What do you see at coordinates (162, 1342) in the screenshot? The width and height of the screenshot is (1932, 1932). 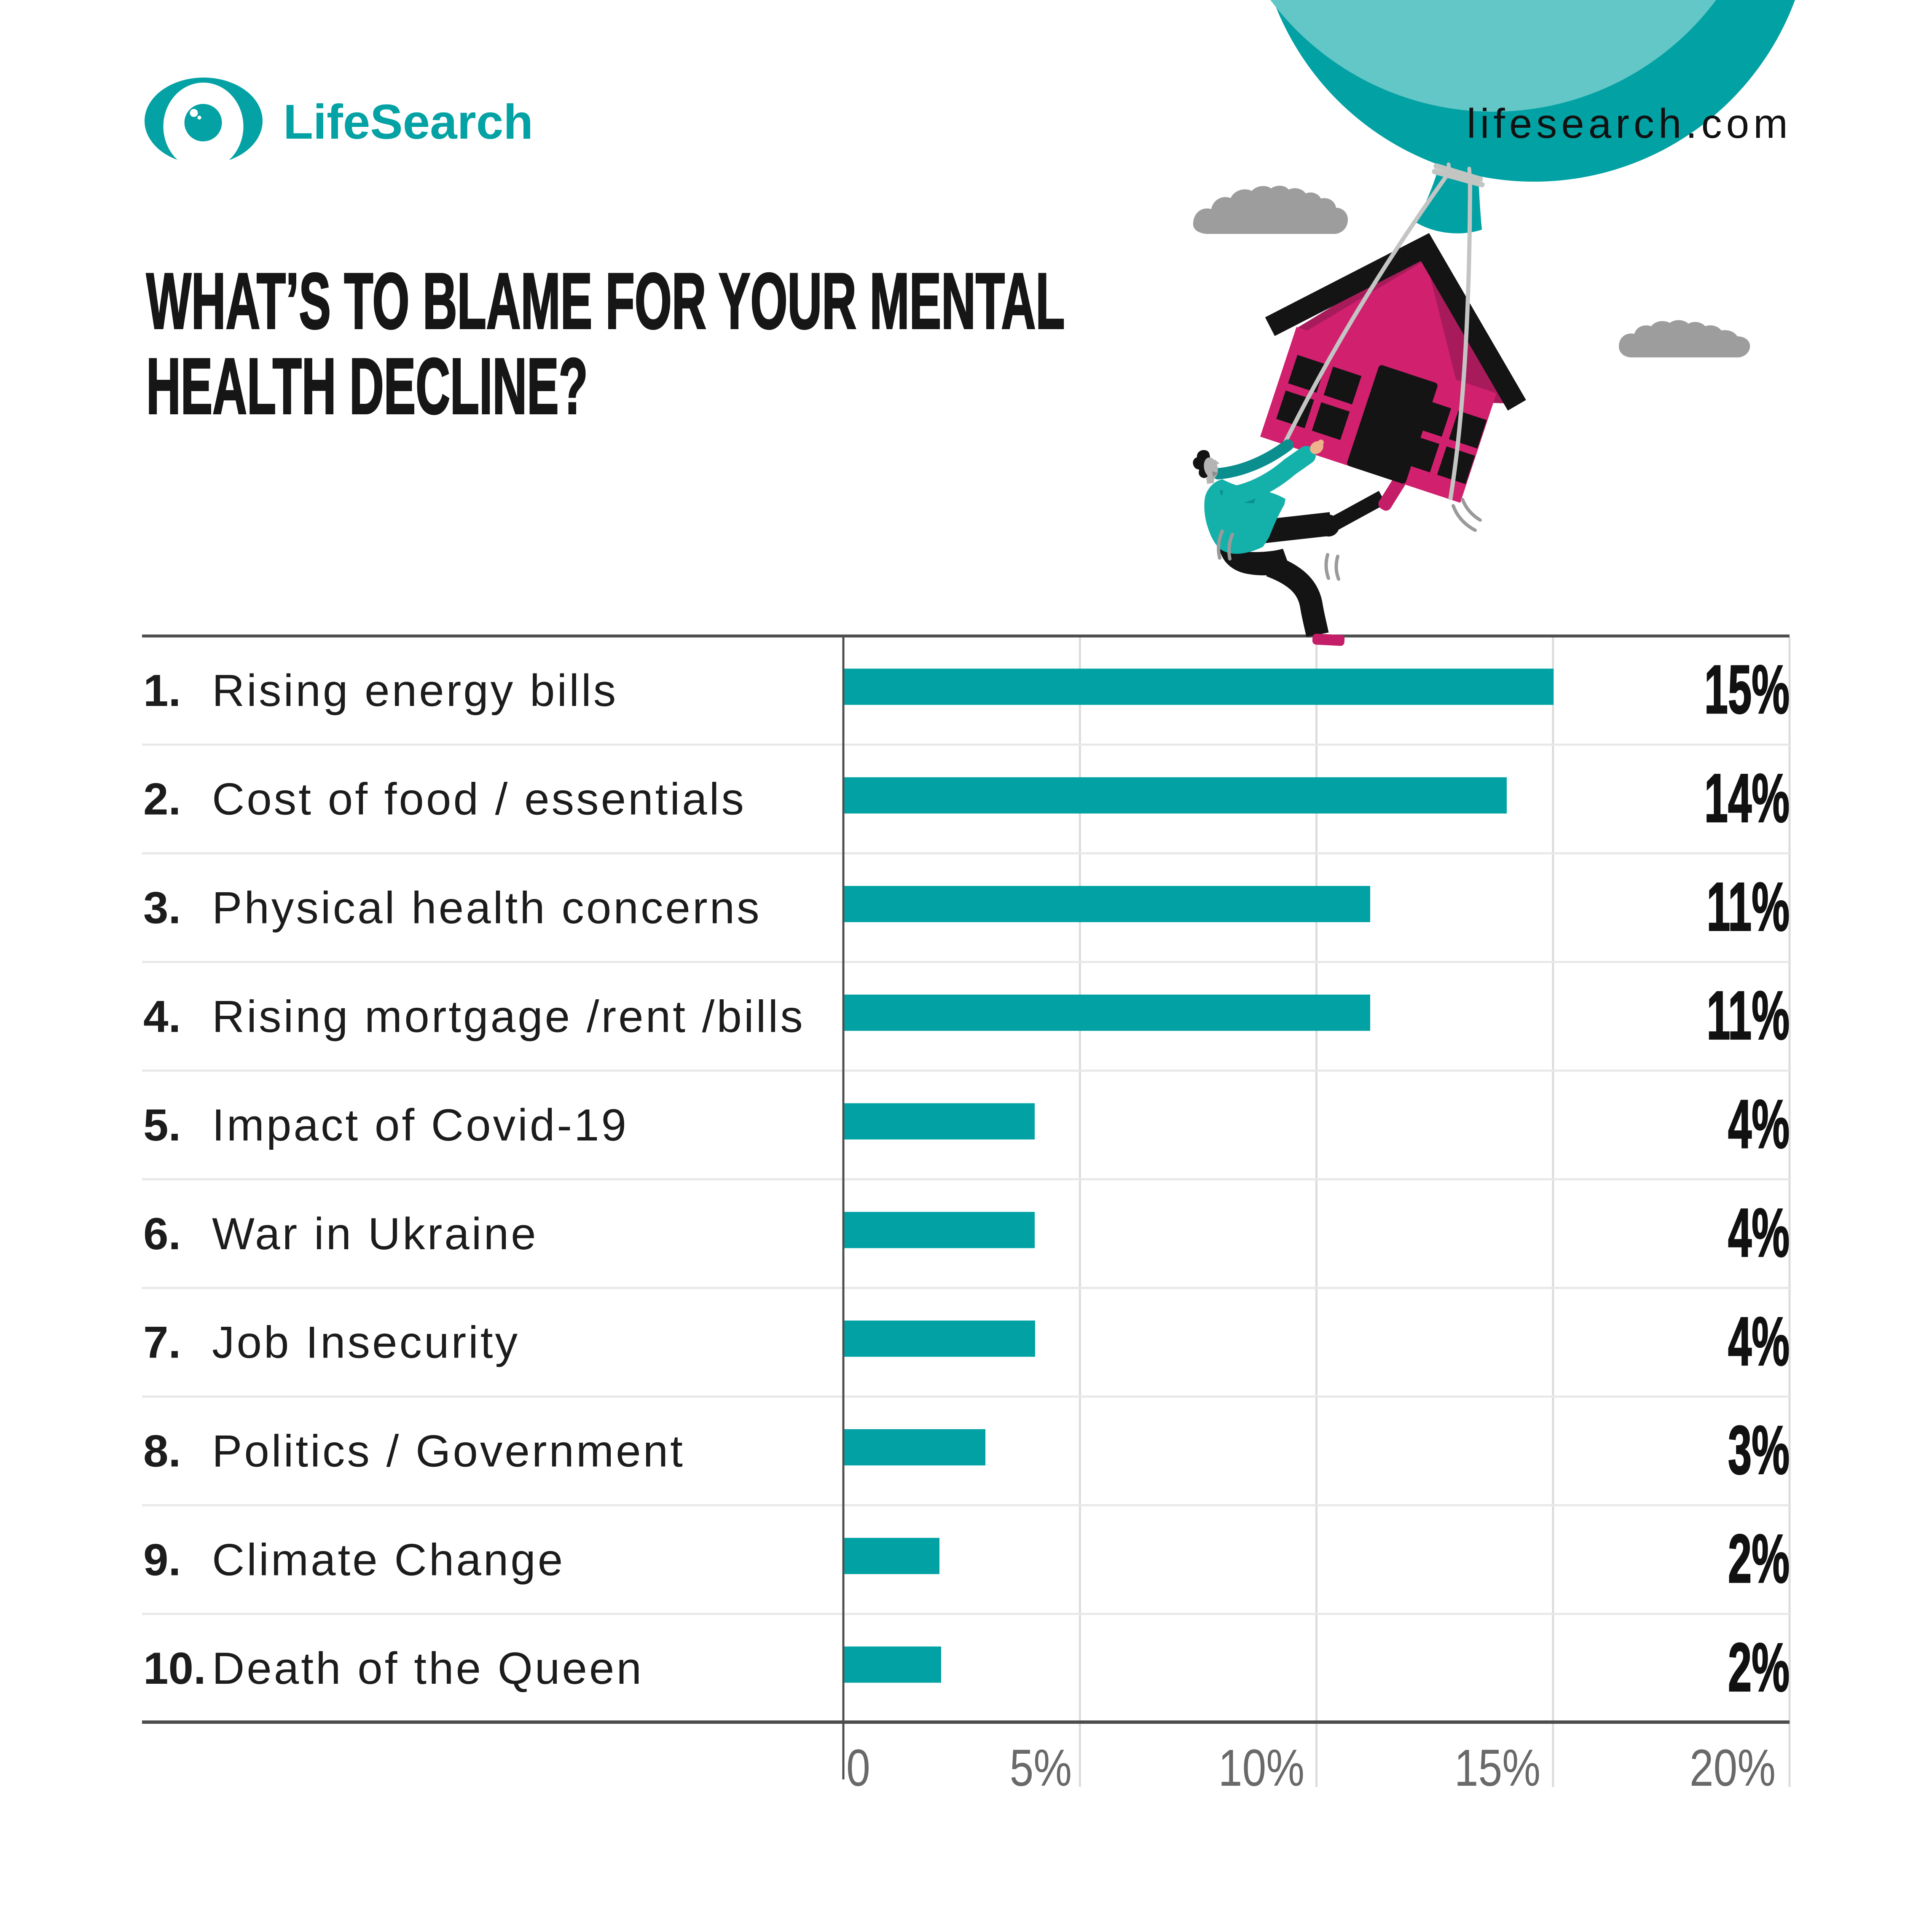 I see `svg-text: 7.` at bounding box center [162, 1342].